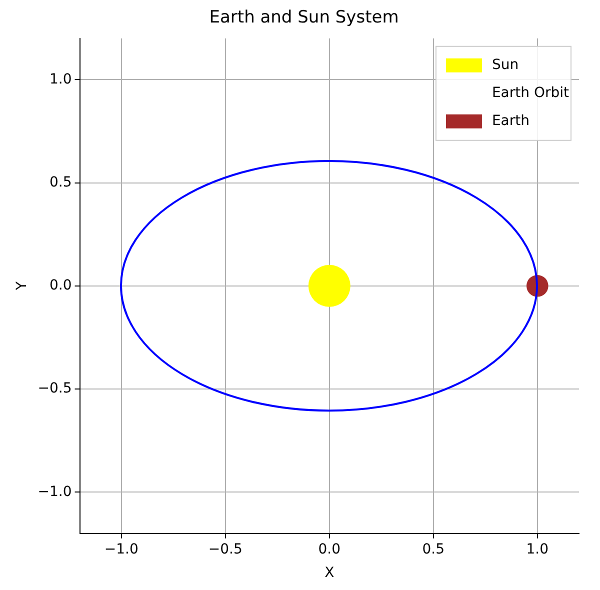 The image size is (600, 590). Describe the element at coordinates (61, 182) in the screenshot. I see `y-tick-label: 0.5` at that location.